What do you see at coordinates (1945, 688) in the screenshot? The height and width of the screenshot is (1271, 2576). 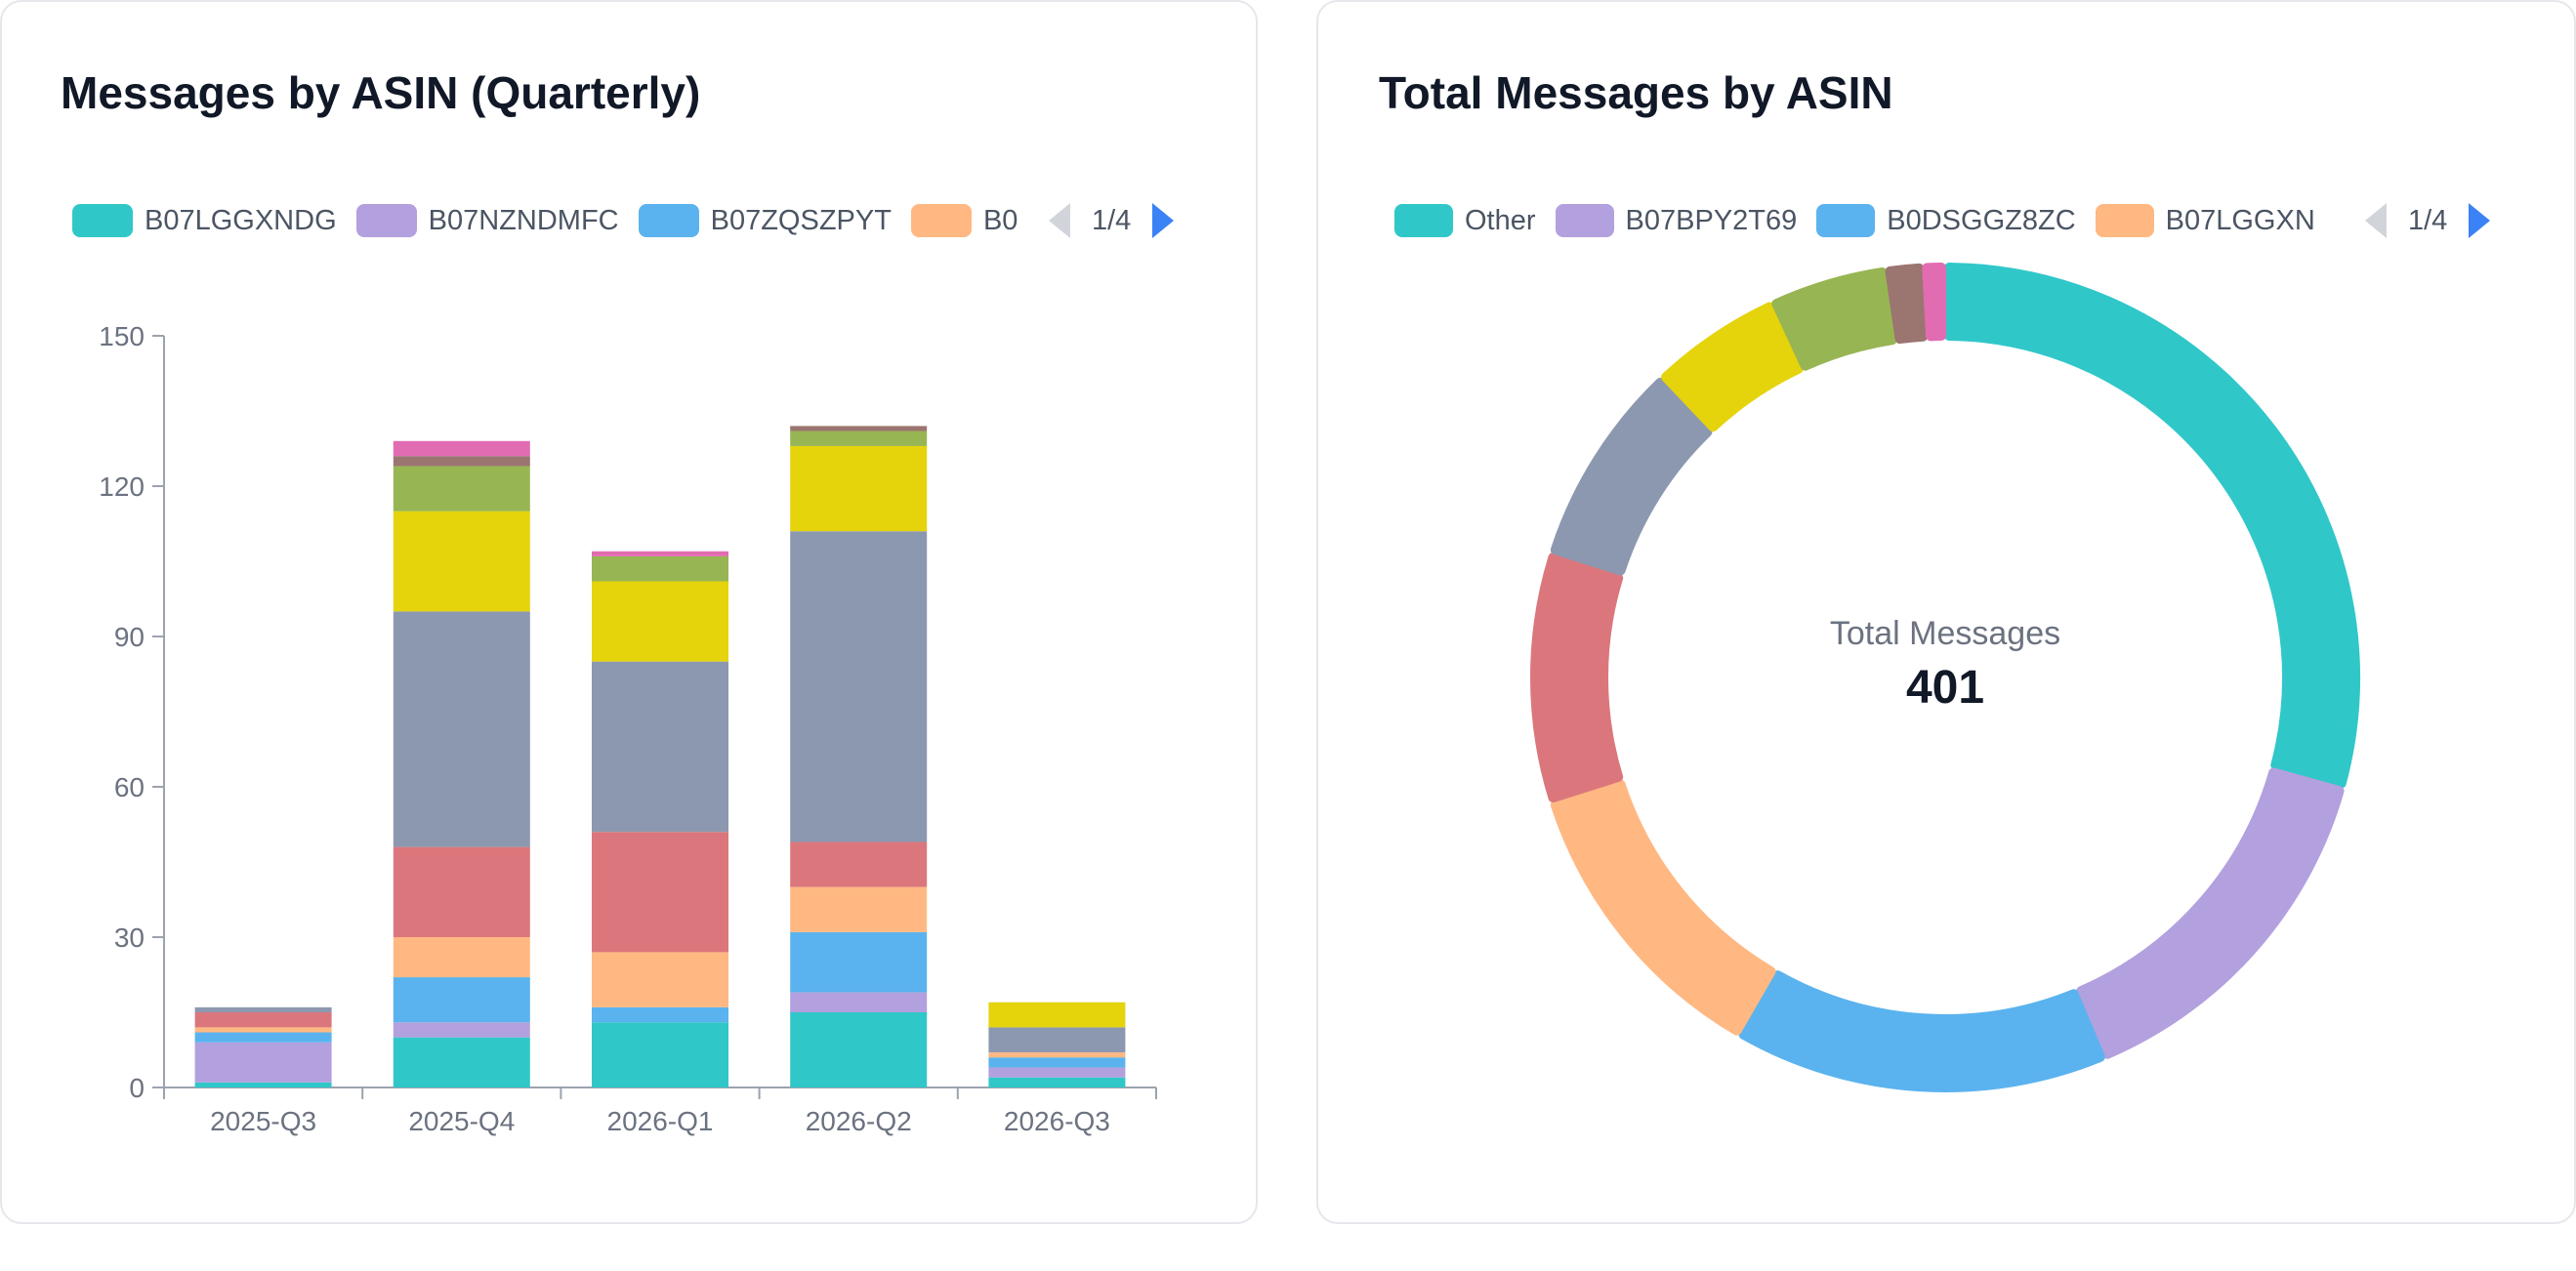 I see `donut-center-value: 401` at bounding box center [1945, 688].